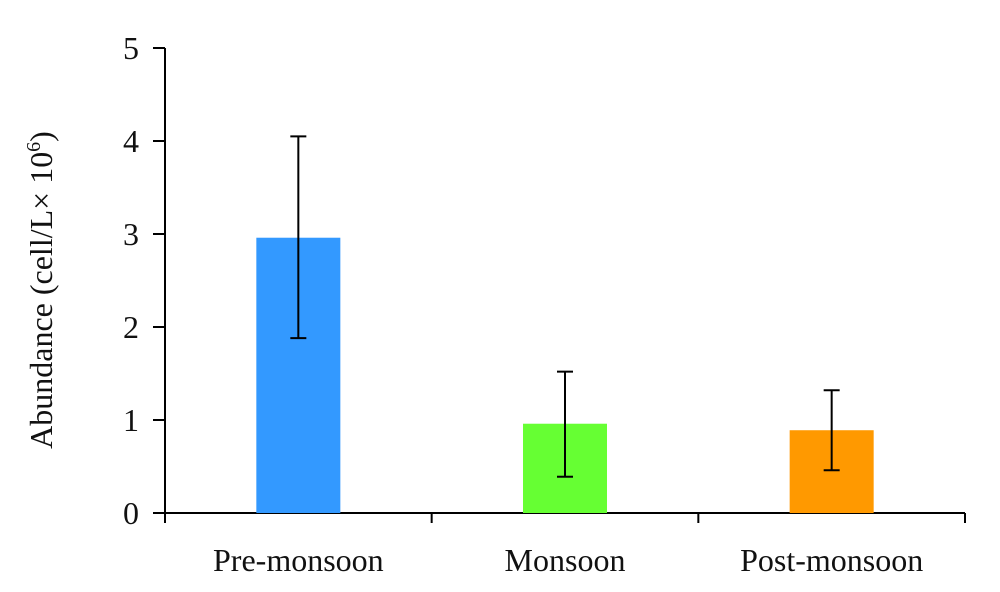 The width and height of the screenshot is (1000, 592). Describe the element at coordinates (131, 141) in the screenshot. I see `y-tick-label: 4` at that location.